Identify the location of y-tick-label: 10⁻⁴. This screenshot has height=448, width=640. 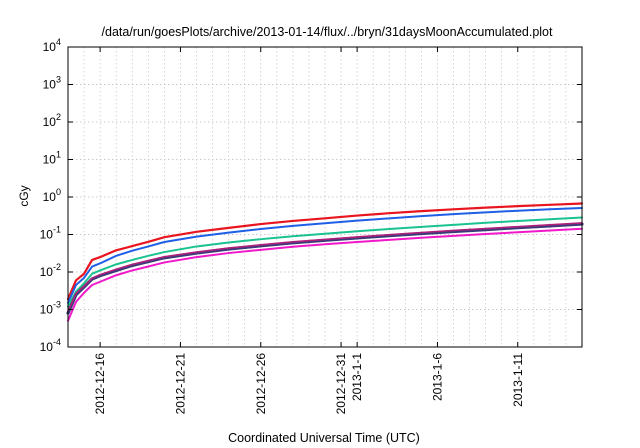
(50, 345).